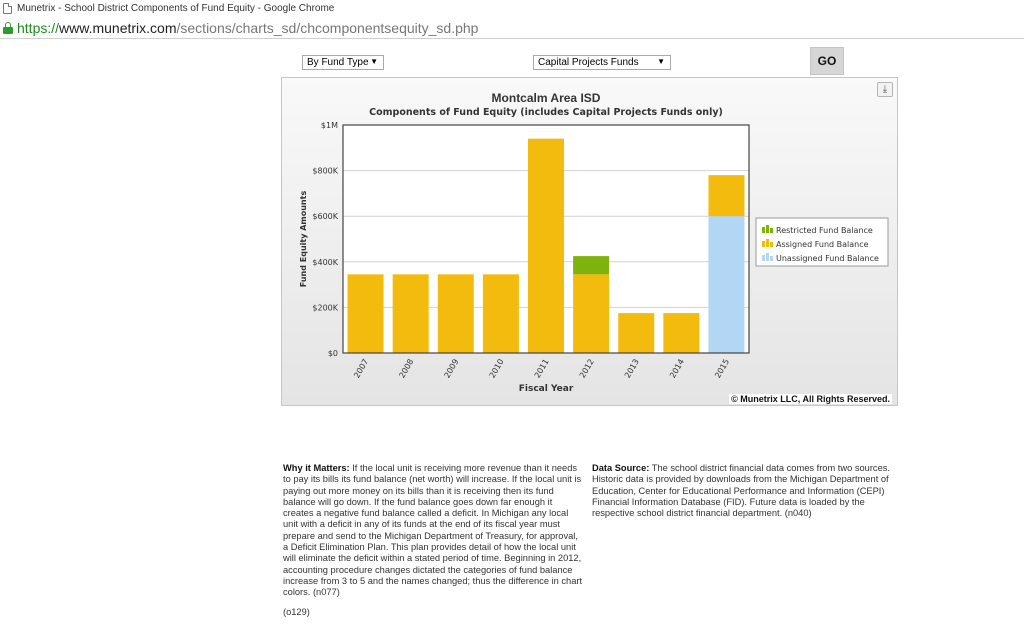 This screenshot has width=1024, height=642. Describe the element at coordinates (8, 27) in the screenshot. I see `lock-icon` at that location.